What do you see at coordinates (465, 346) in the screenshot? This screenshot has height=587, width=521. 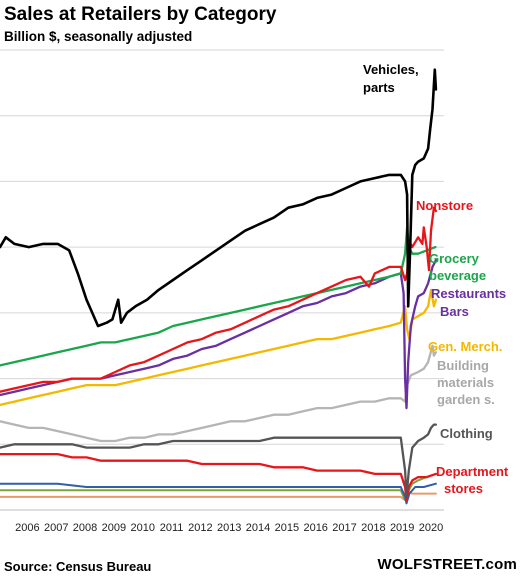 I see `series-label: Gen. Merch.` at bounding box center [465, 346].